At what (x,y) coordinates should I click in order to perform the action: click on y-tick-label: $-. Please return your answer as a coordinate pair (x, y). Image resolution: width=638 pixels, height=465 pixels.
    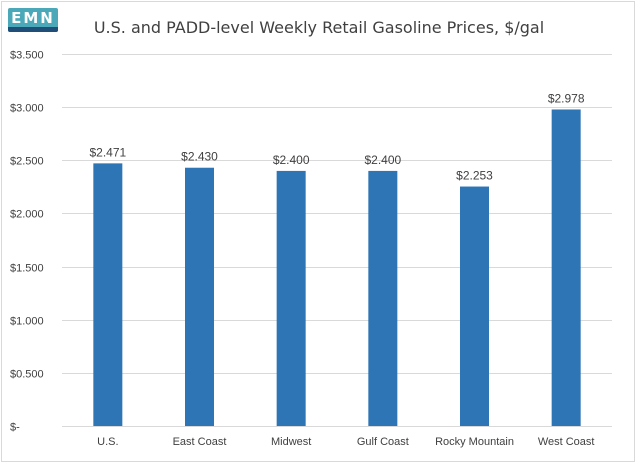
    Looking at the image, I should click on (15, 428).